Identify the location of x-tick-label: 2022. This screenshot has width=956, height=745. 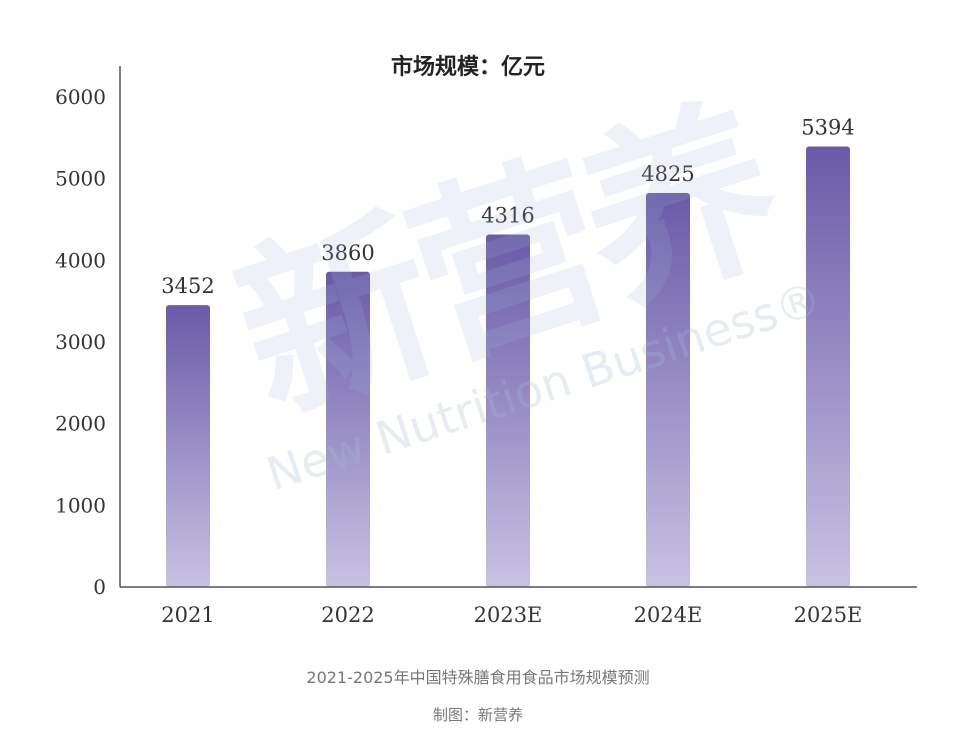
(347, 615).